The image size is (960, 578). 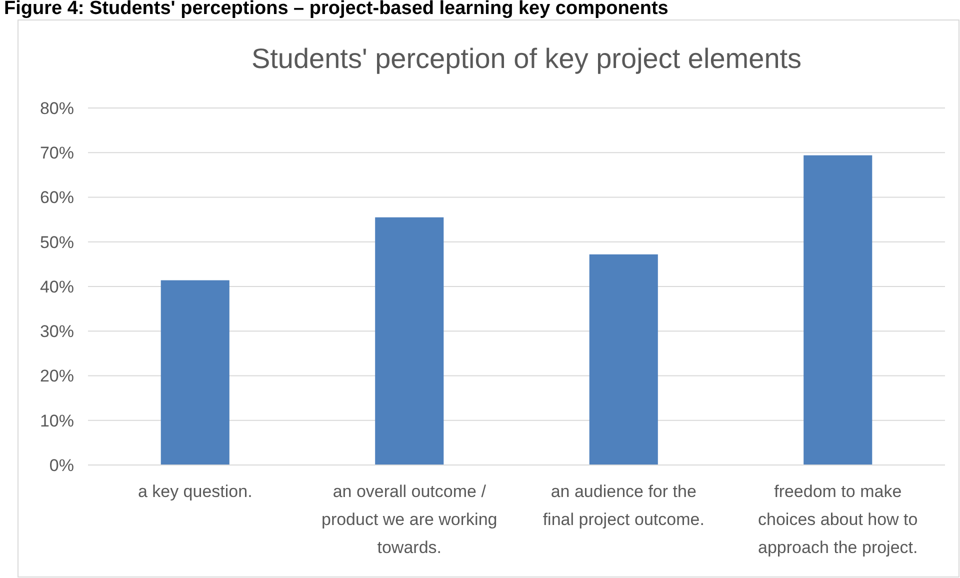 What do you see at coordinates (623, 505) in the screenshot?
I see `x-tick-label: an audience for the final project outcome.` at bounding box center [623, 505].